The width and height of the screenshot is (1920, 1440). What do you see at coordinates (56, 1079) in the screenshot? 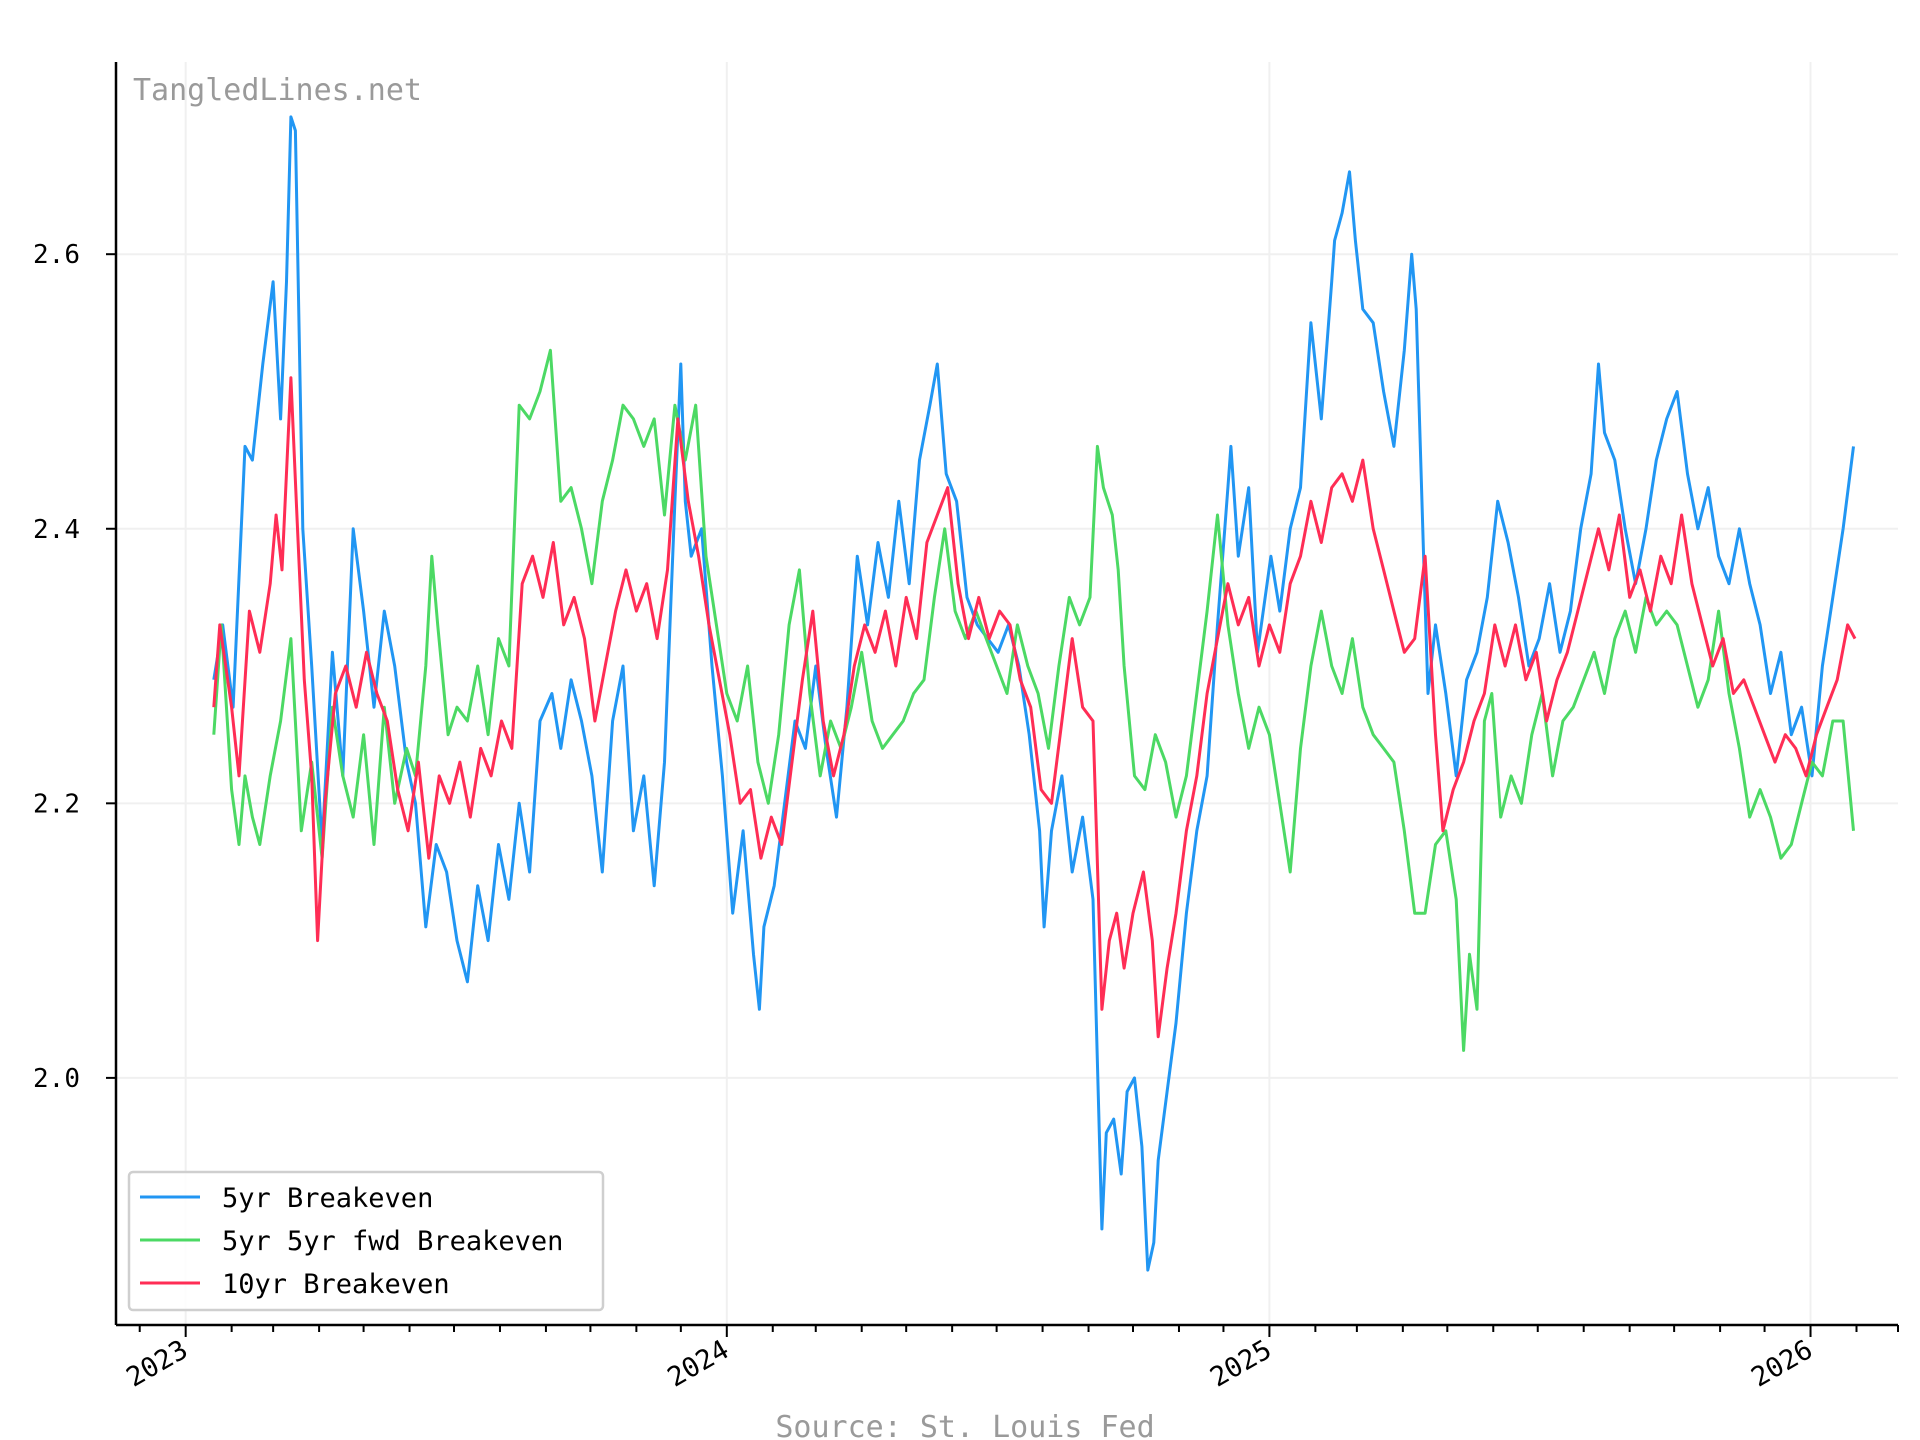
I see `y-tick-label-0: 2.0` at bounding box center [56, 1079].